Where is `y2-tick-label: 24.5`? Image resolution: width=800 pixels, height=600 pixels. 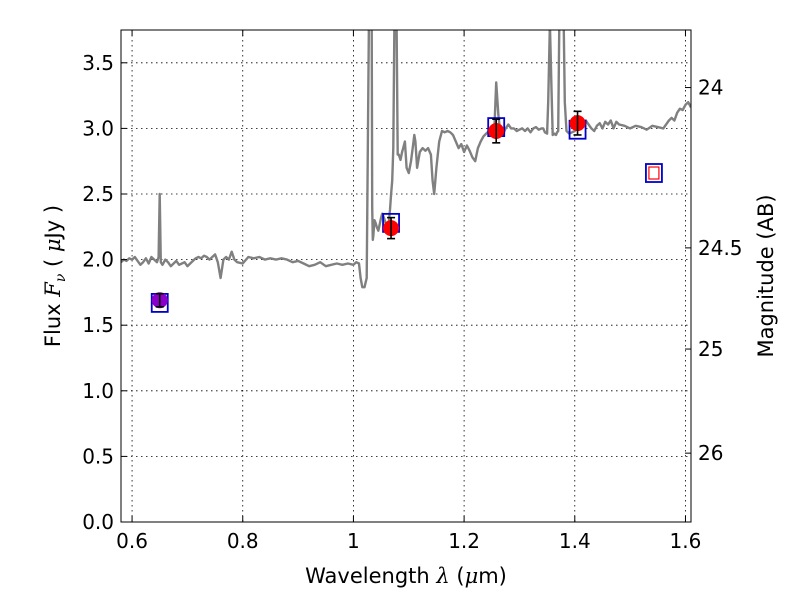
y2-tick-label: 24.5 is located at coordinates (720, 248).